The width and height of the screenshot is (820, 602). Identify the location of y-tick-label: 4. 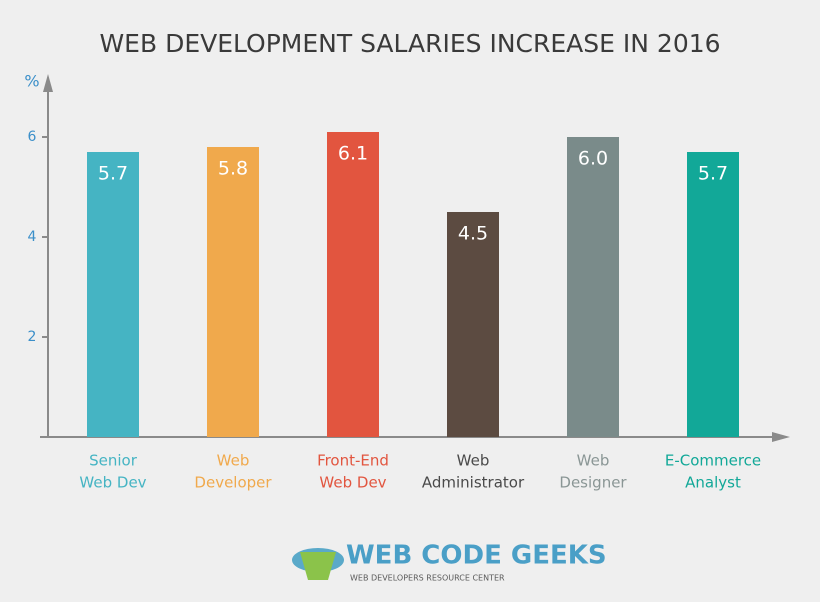
(32, 237).